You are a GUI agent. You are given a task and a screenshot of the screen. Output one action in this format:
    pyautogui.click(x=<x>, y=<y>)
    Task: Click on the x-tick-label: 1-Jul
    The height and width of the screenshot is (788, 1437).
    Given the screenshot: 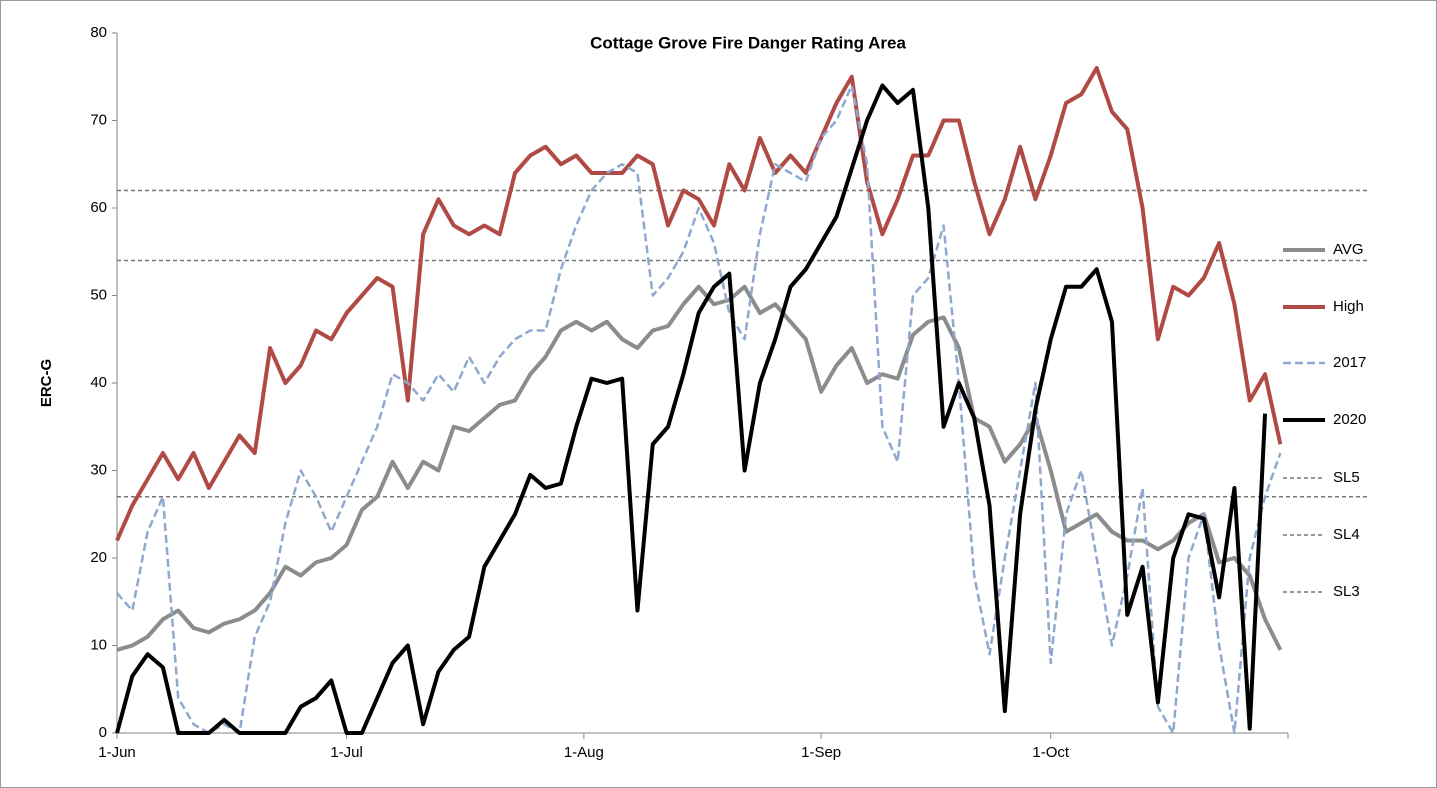 What is the action you would take?
    pyautogui.click(x=346, y=752)
    